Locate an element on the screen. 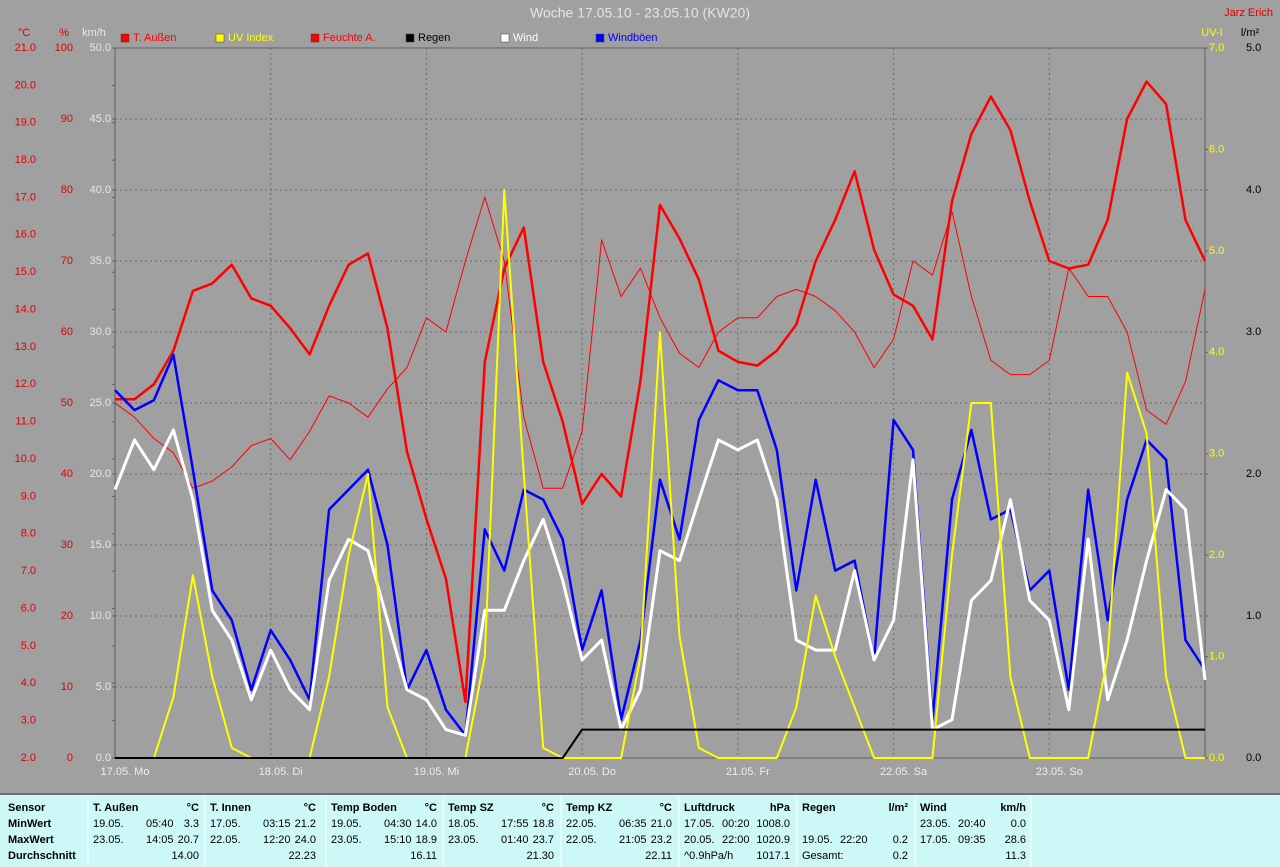 This screenshot has width=1280, height=867. y-tick-label: 100 is located at coordinates (64, 48).